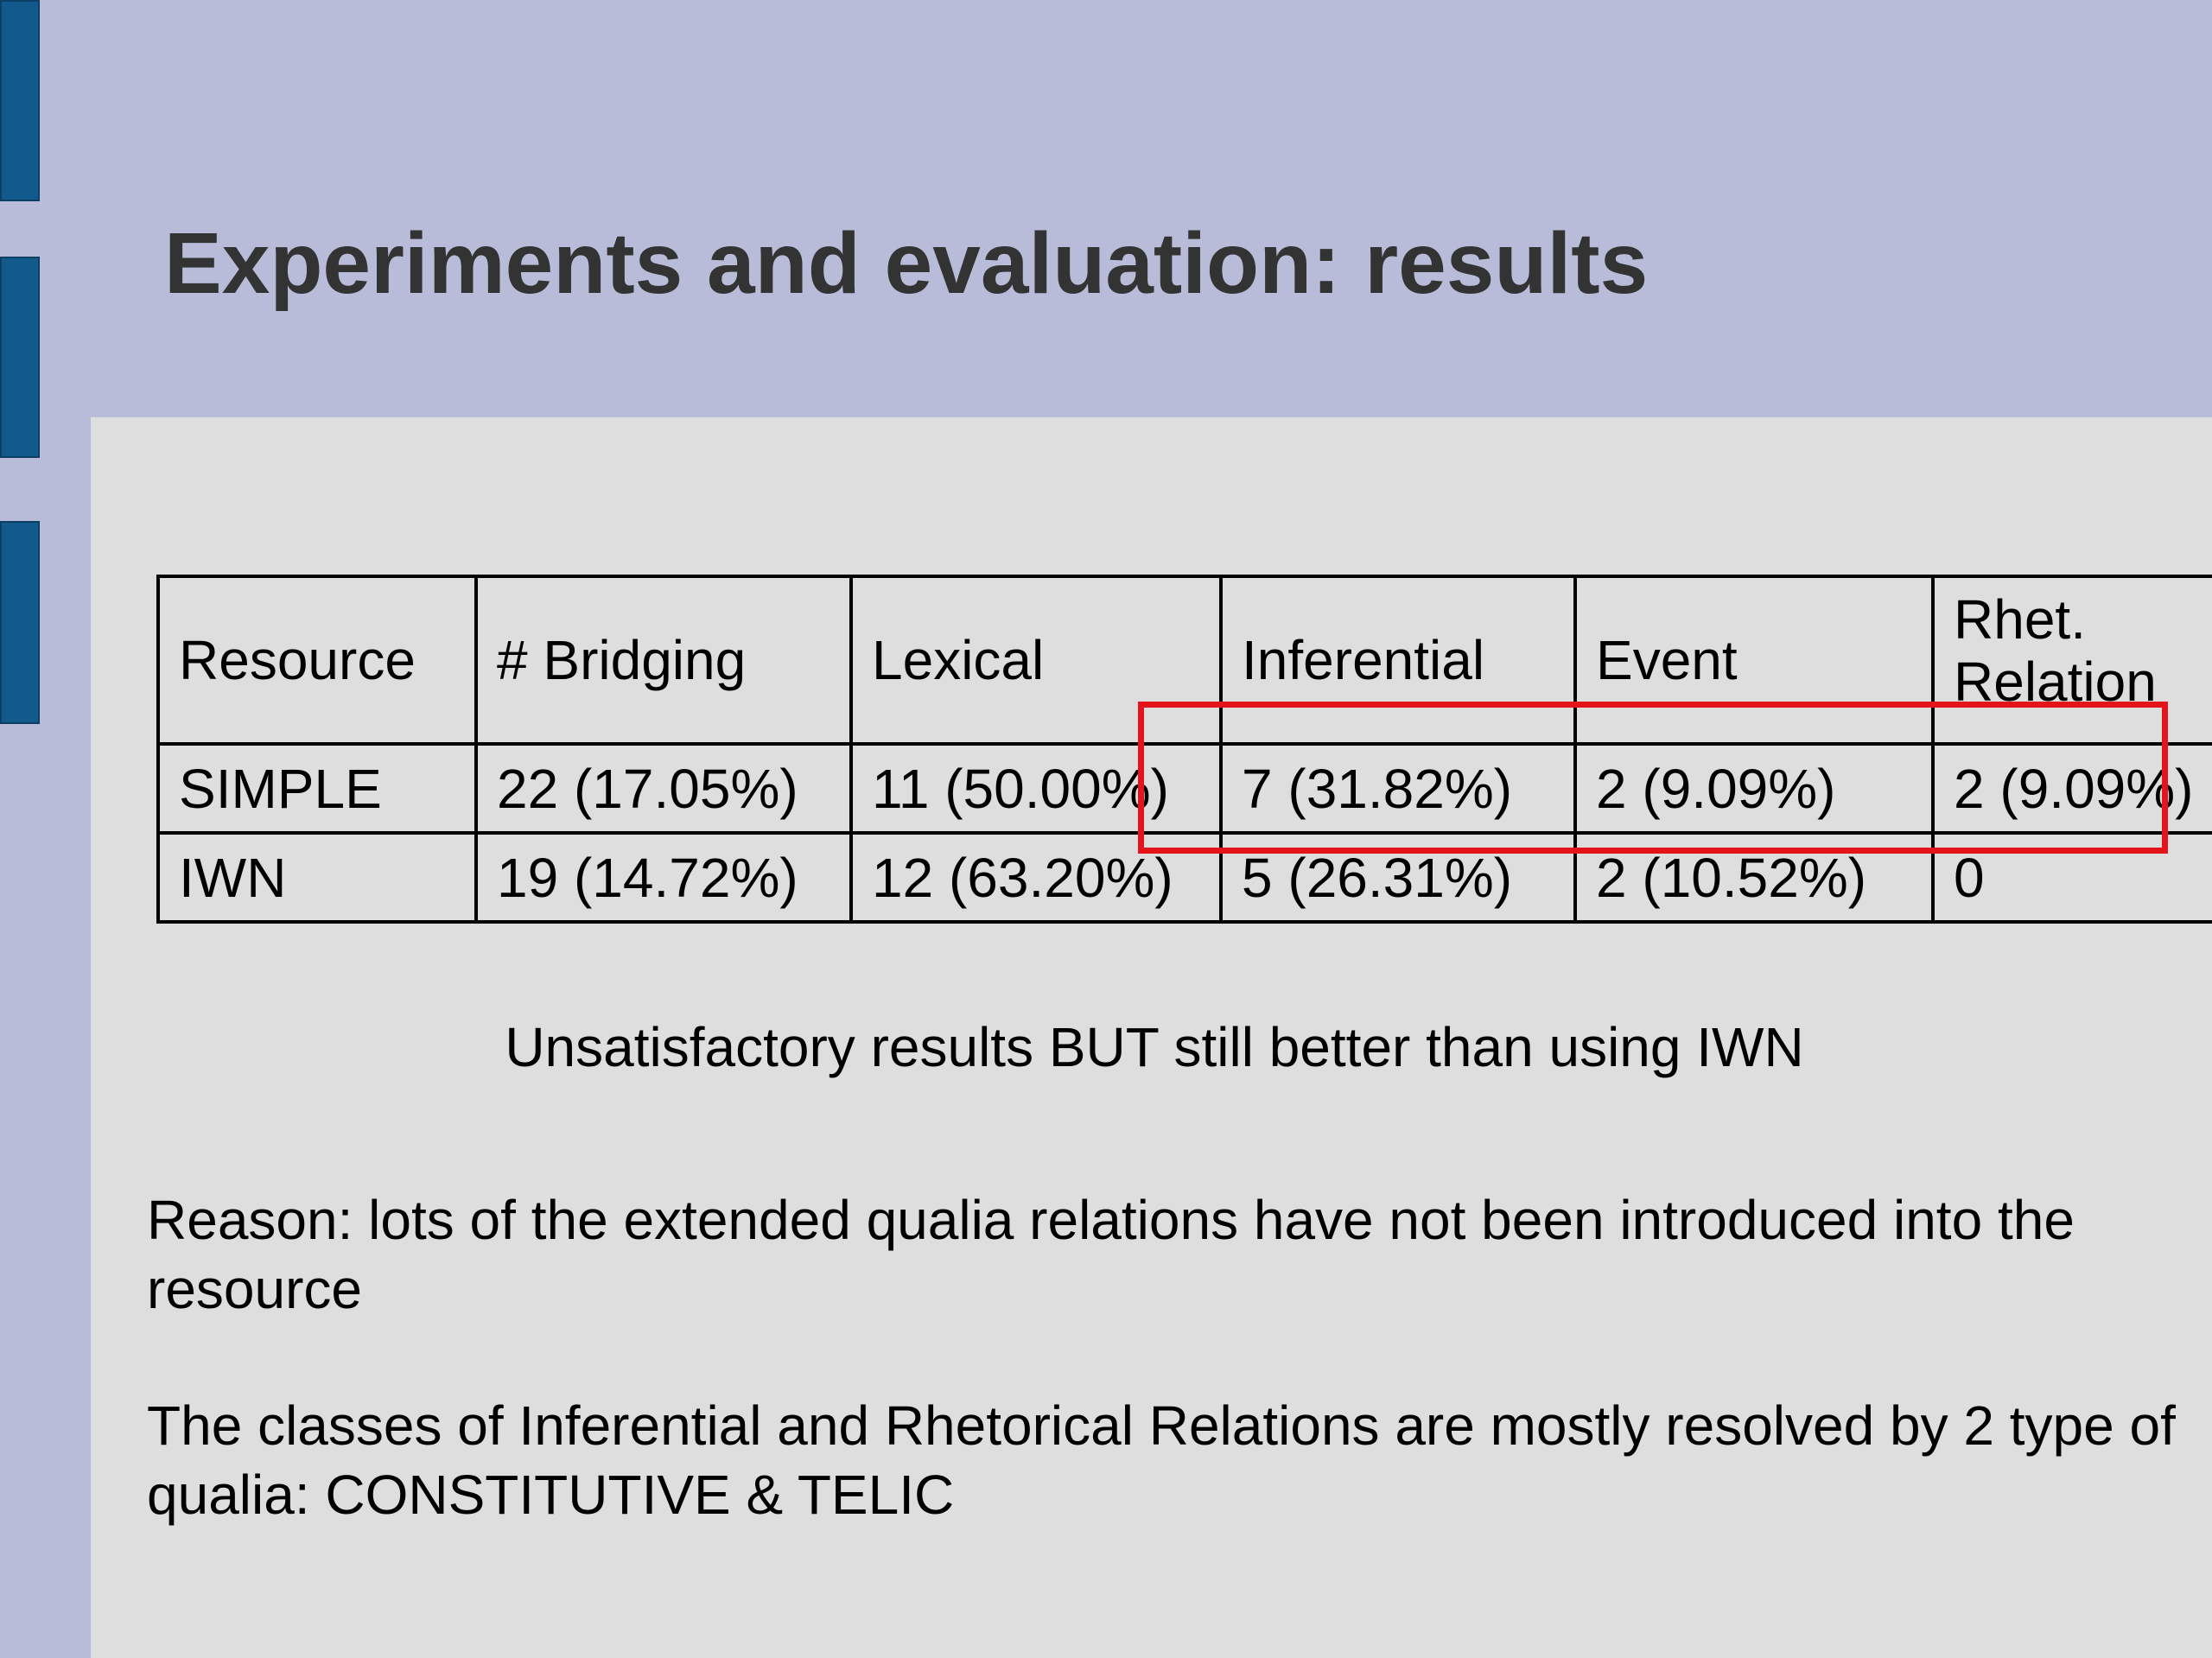  Describe the element at coordinates (1398, 660) in the screenshot. I see `header-inferential: Inferential` at that location.